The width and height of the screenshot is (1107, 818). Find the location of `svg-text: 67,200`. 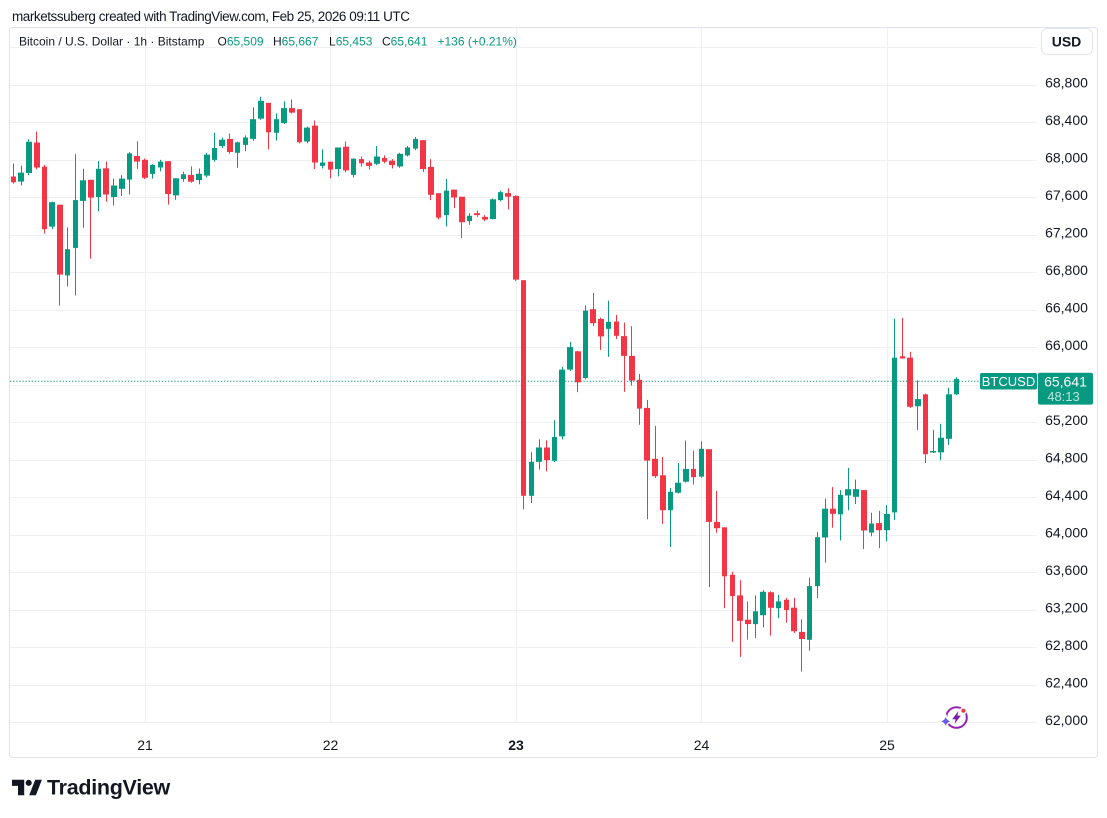

svg-text: 67,200 is located at coordinates (1066, 233).